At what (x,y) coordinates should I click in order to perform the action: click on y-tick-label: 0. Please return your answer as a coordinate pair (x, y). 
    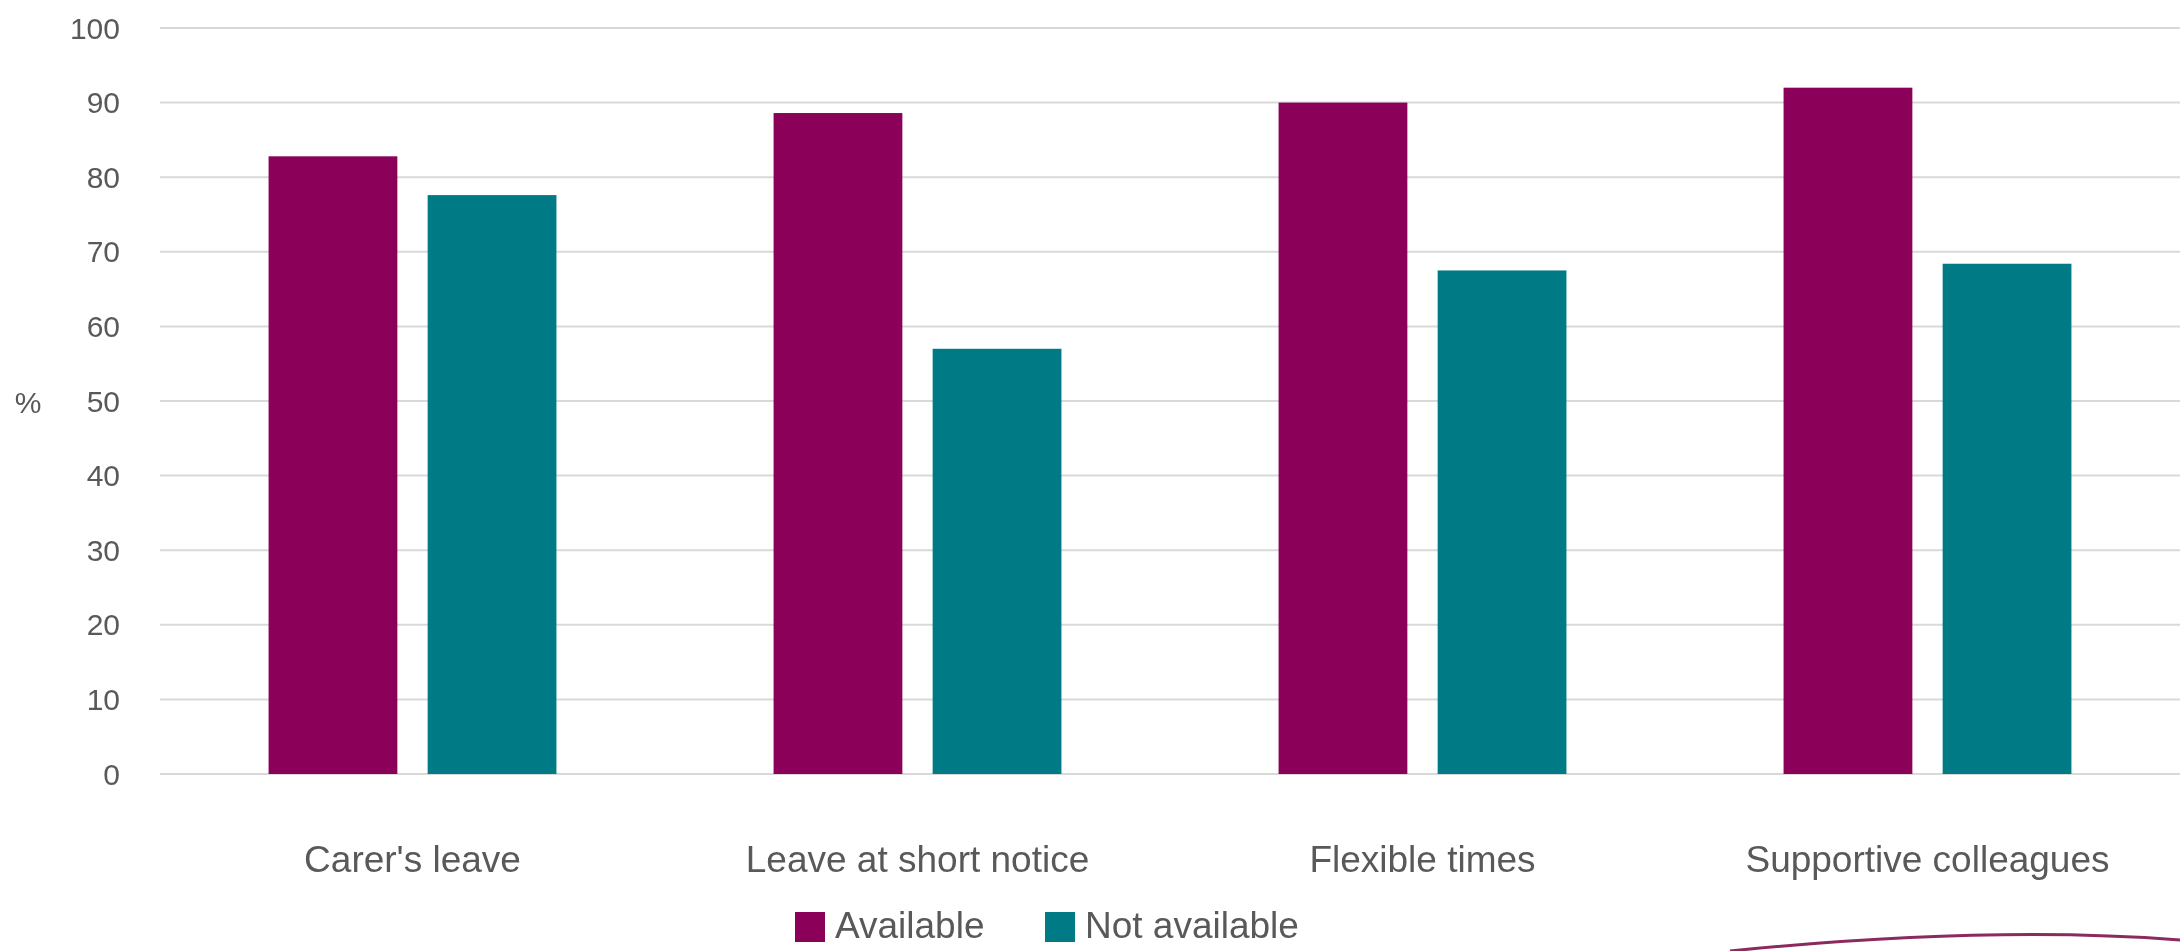
    Looking at the image, I should click on (111, 774).